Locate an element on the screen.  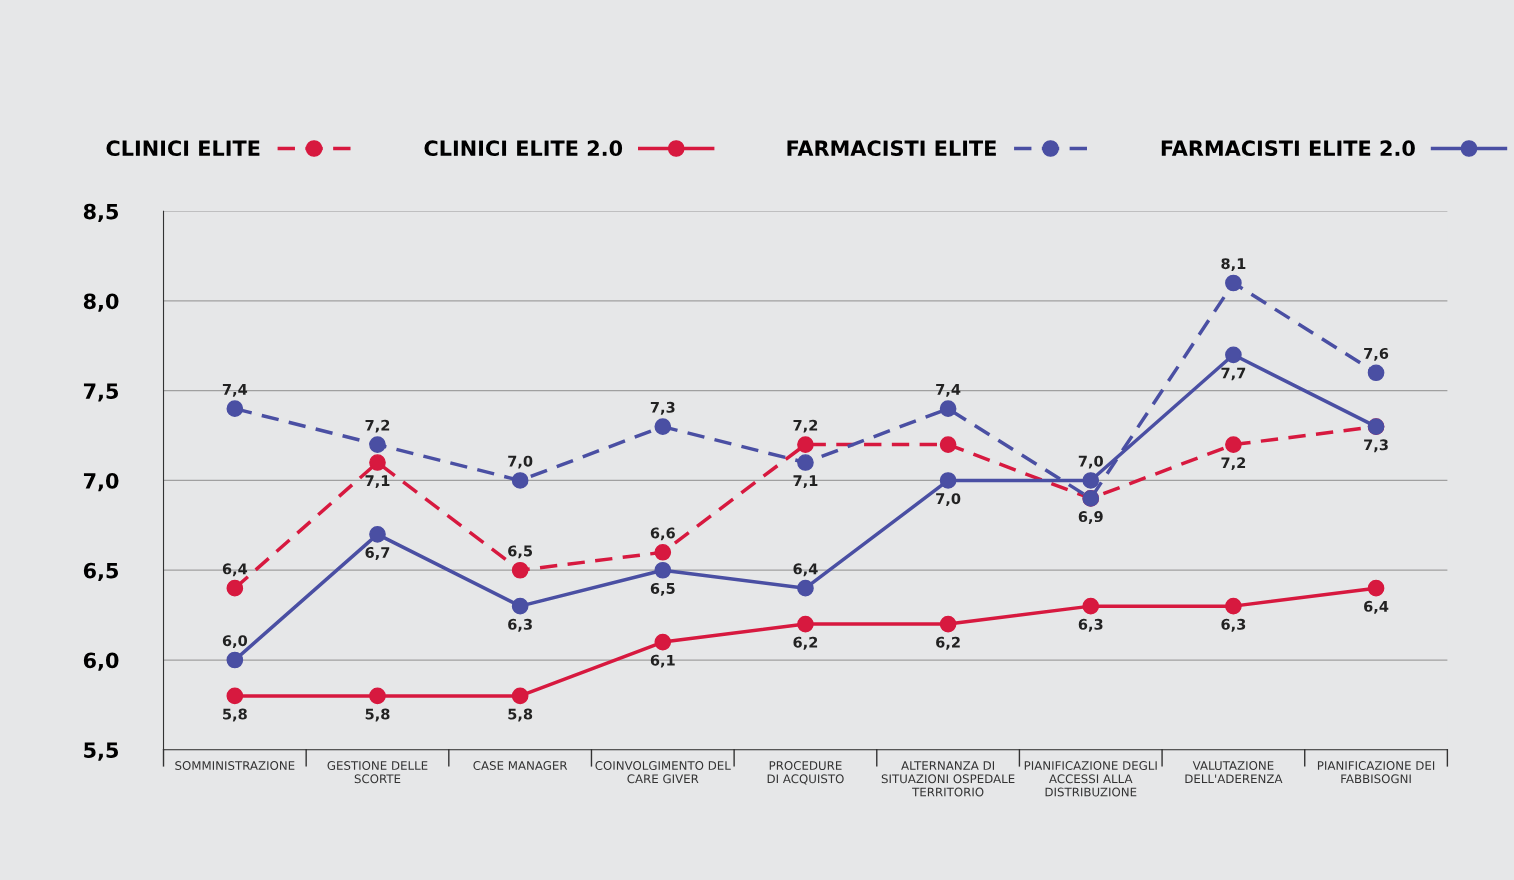
x-tick-label: PIANIFICAZIONE DEI FABBISOGNI is located at coordinates (1376, 772).